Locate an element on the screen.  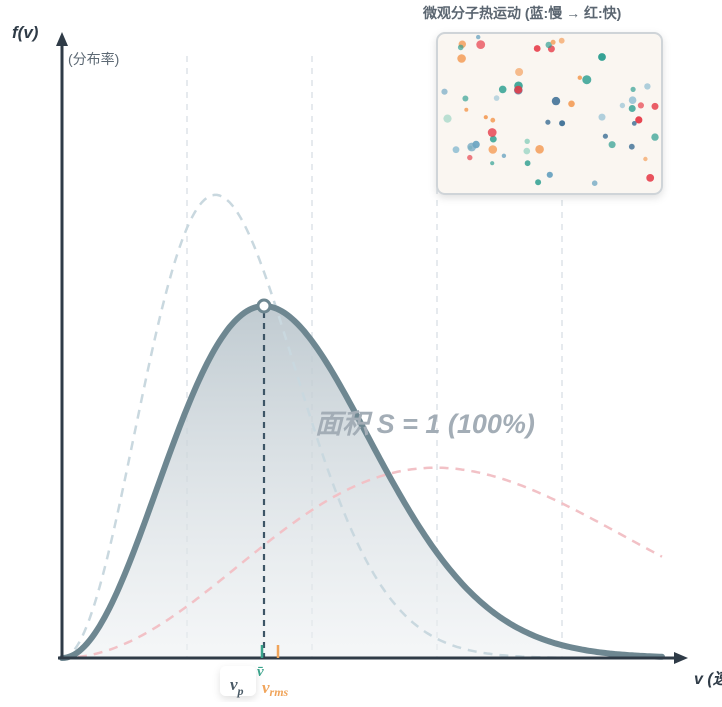
peak-point is located at coordinates (264, 306).